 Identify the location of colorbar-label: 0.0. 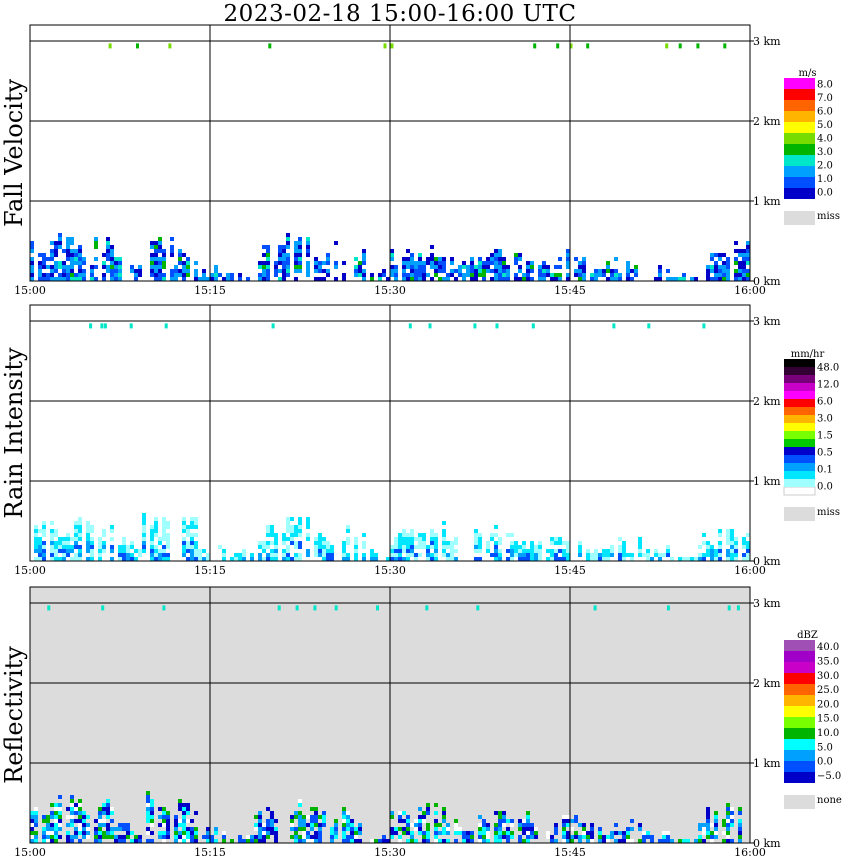
(825, 762).